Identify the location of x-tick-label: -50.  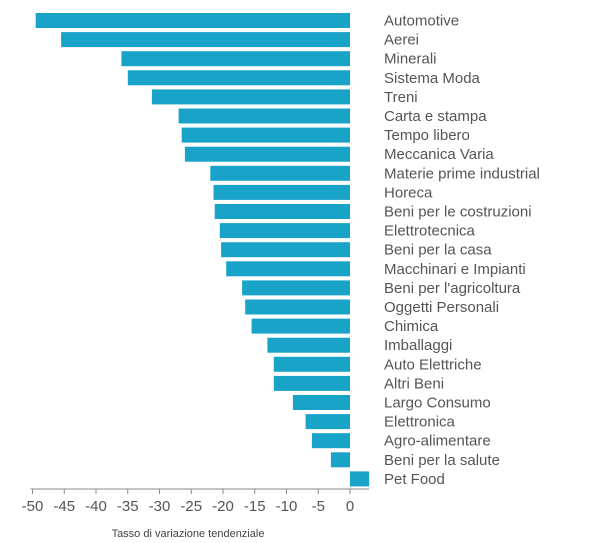
(33, 506).